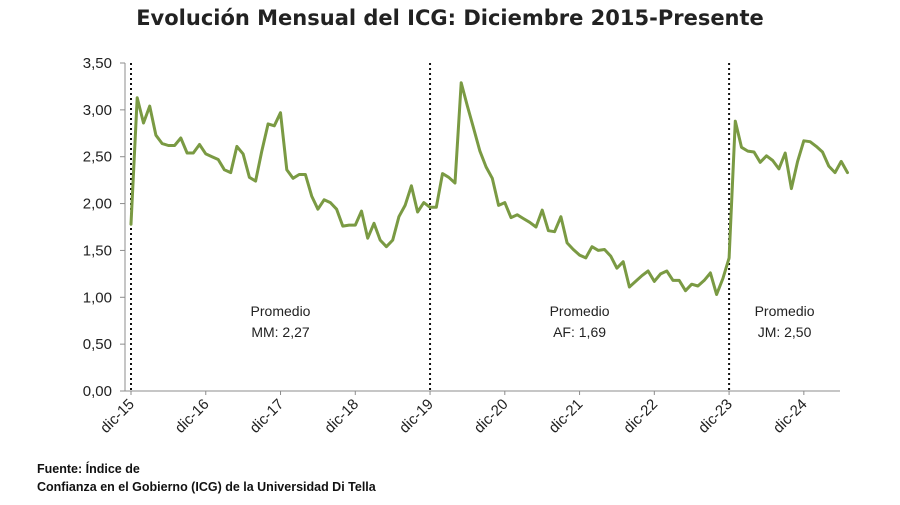 This screenshot has height=505, width=900. What do you see at coordinates (341, 416) in the screenshot?
I see `x-tick-label: dic-18` at bounding box center [341, 416].